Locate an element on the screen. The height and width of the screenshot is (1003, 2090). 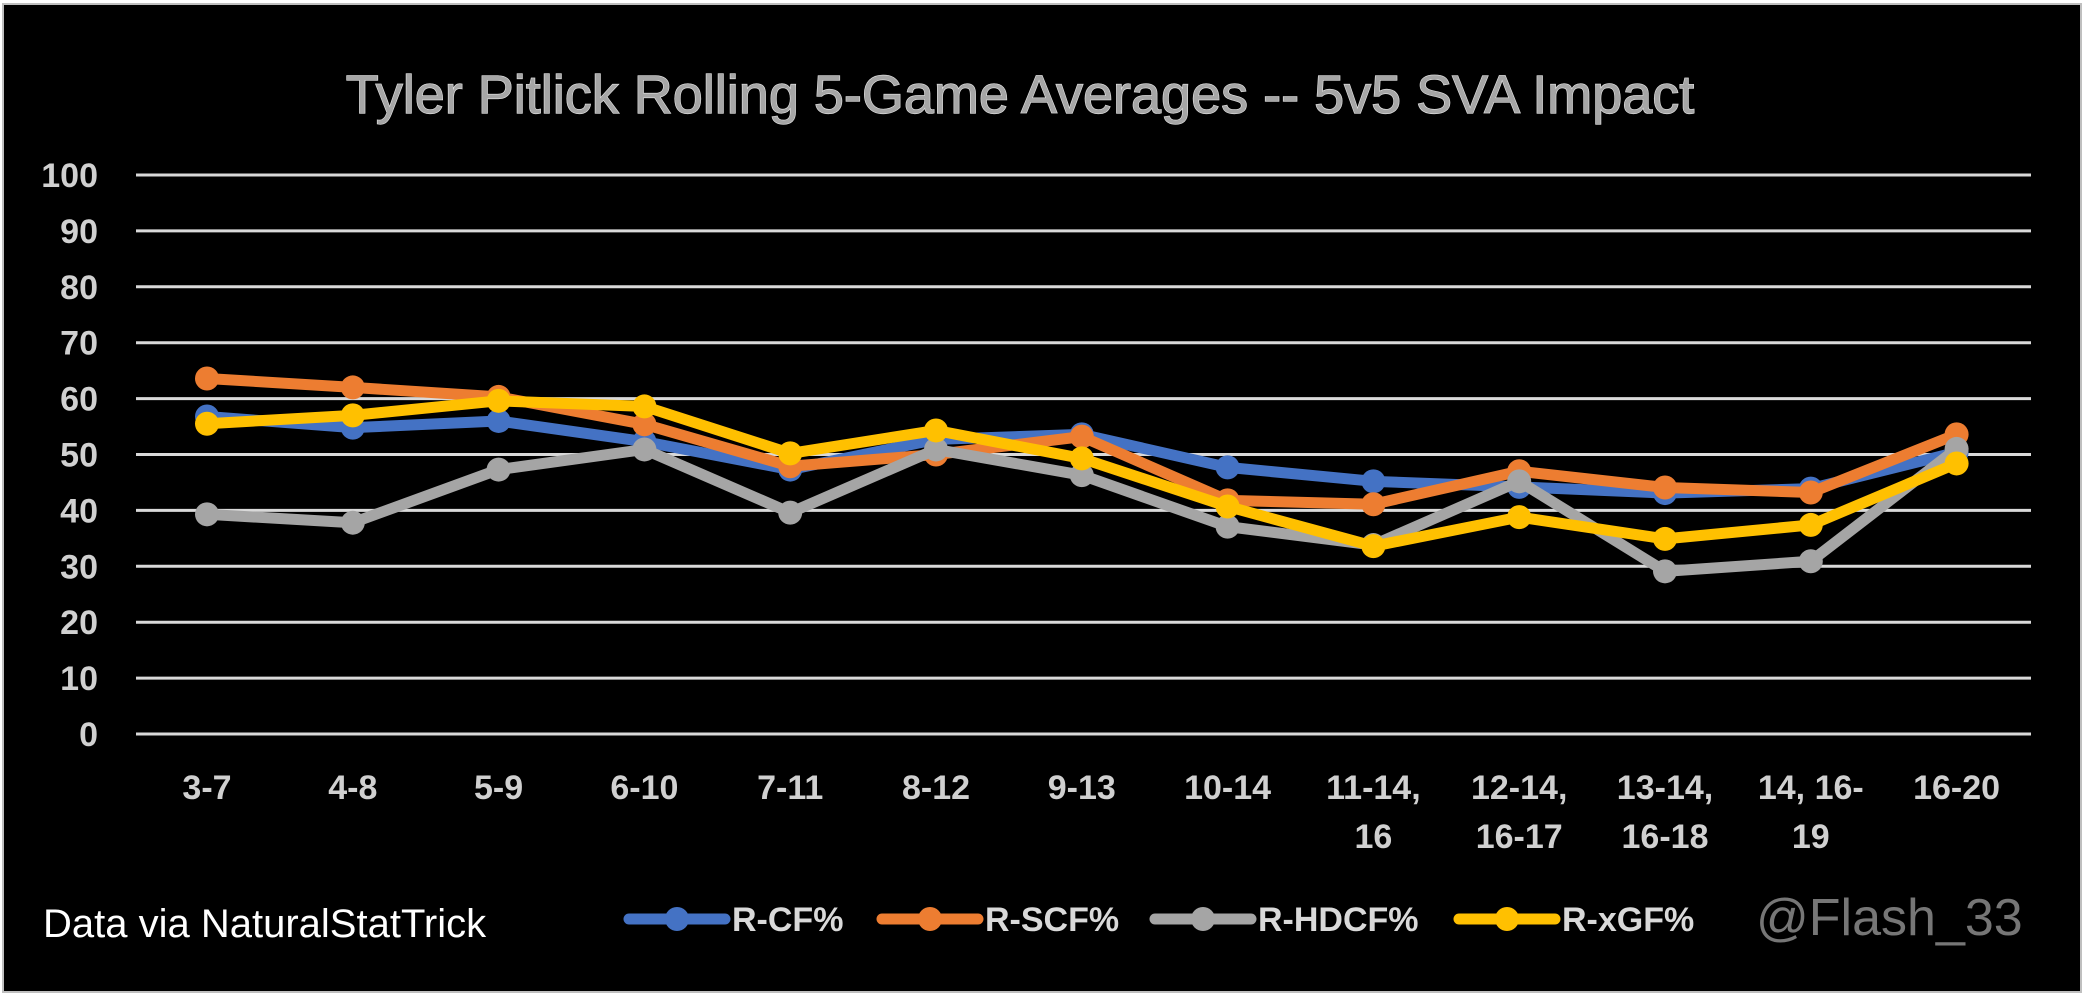
x-tick-label: 6-10 is located at coordinates (644, 788).